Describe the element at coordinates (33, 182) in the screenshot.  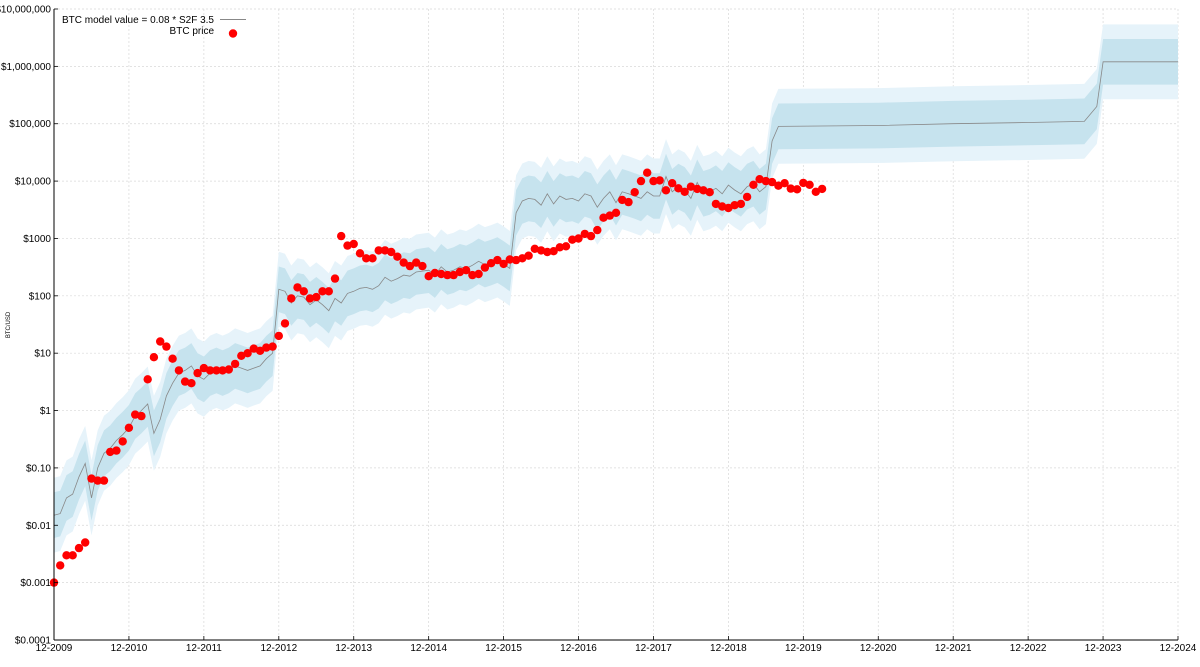
I see `y-tick-label: $10,000` at that location.